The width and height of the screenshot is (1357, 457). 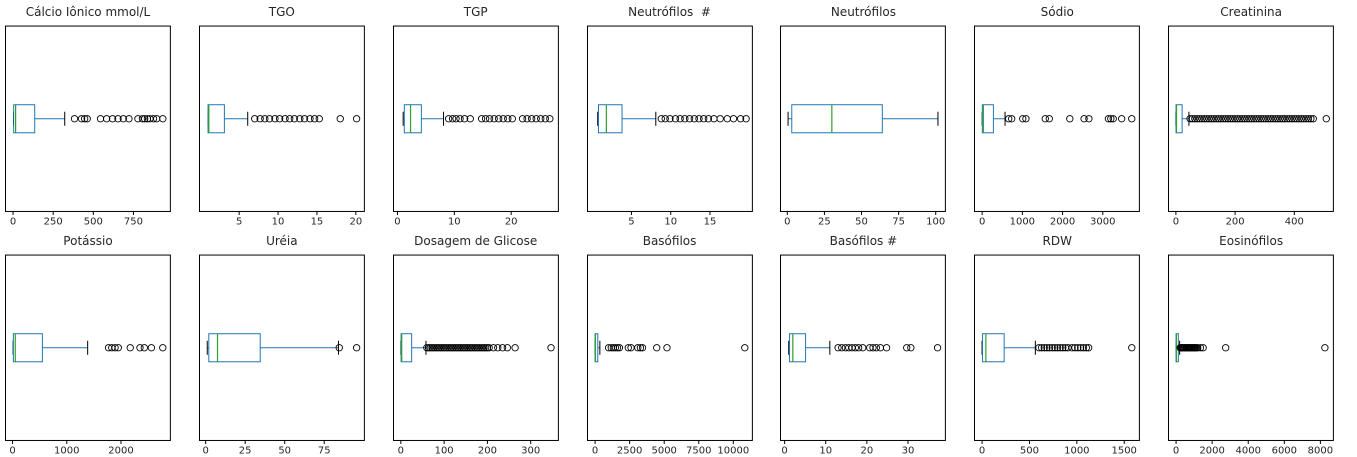 I want to click on tick-label: 15, so click(x=316, y=221).